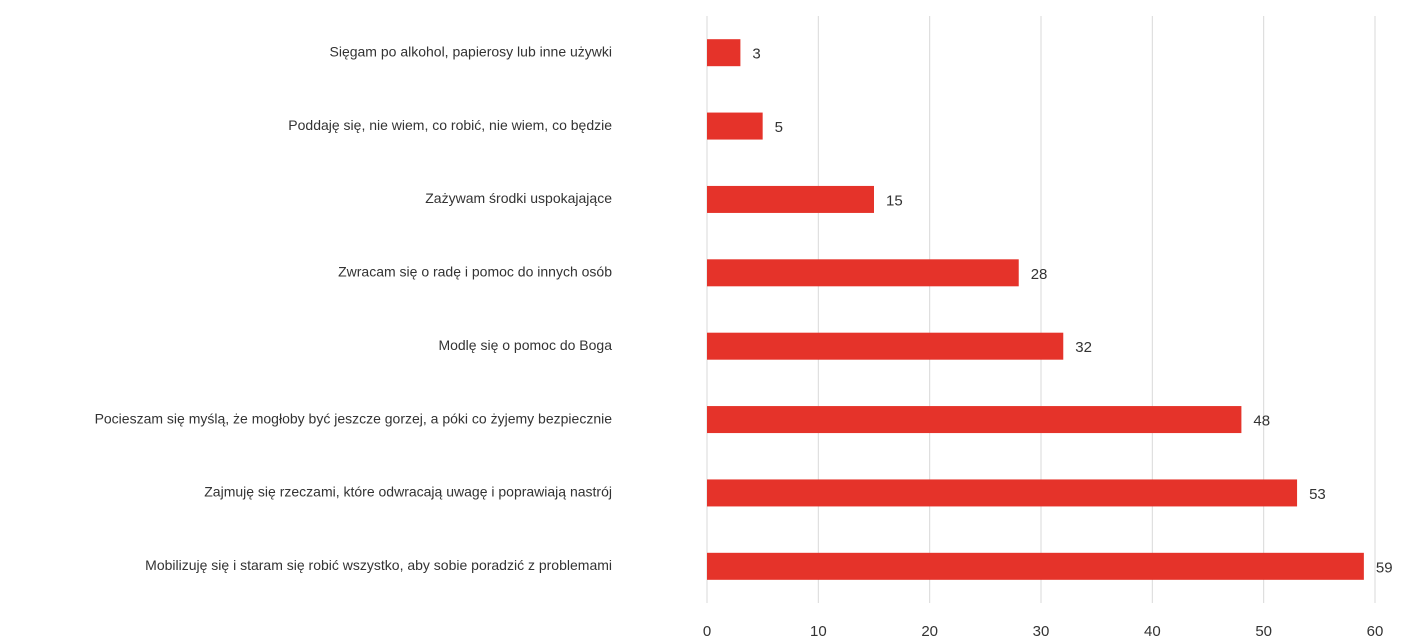 Image resolution: width=1402 pixels, height=644 pixels. What do you see at coordinates (894, 200) in the screenshot?
I see `value-label: 15` at bounding box center [894, 200].